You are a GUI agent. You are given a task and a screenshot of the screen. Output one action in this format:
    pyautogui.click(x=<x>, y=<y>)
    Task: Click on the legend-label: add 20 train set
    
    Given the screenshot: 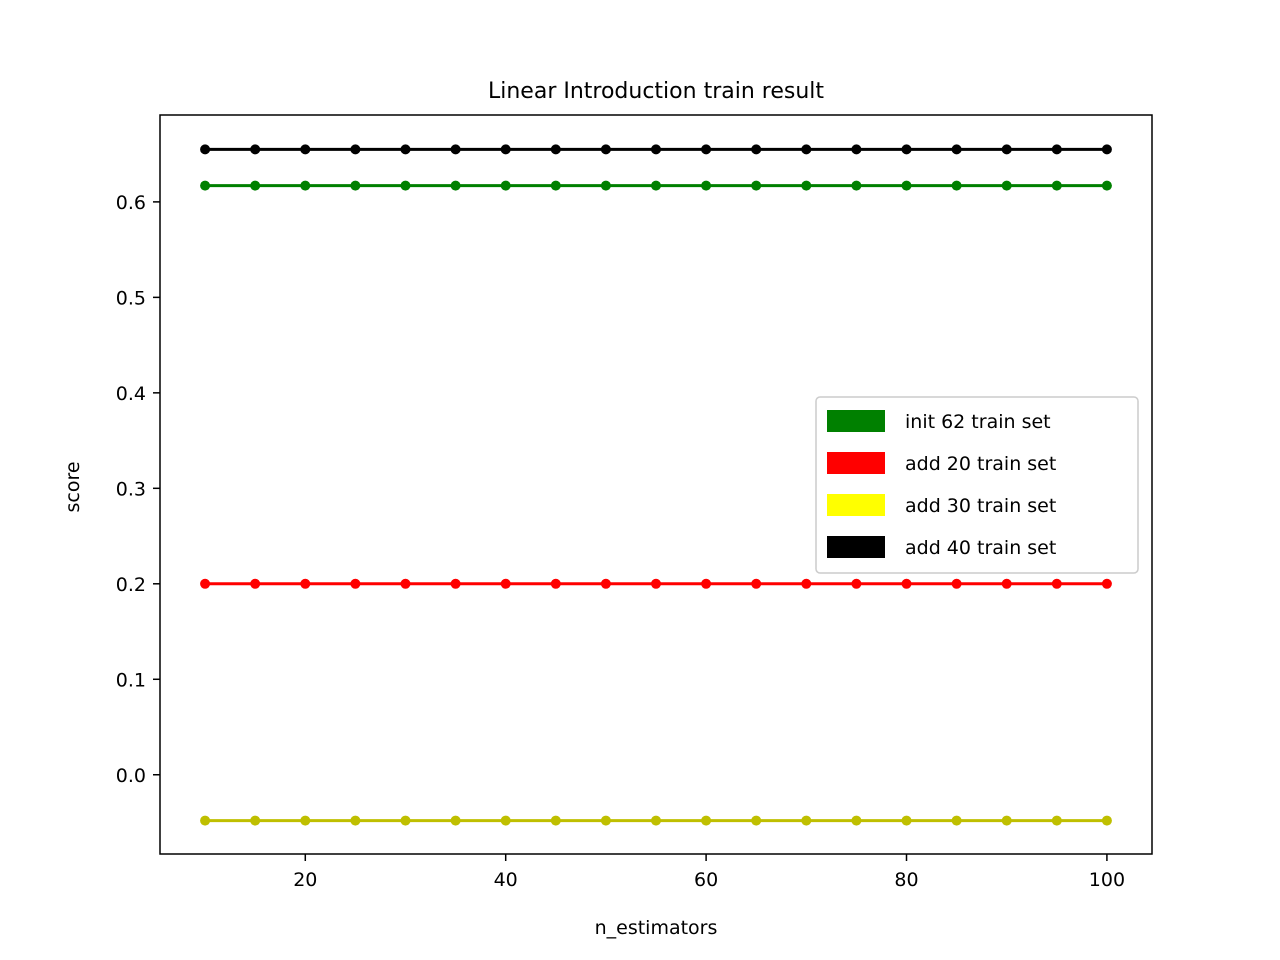 What is the action you would take?
    pyautogui.click(x=980, y=464)
    